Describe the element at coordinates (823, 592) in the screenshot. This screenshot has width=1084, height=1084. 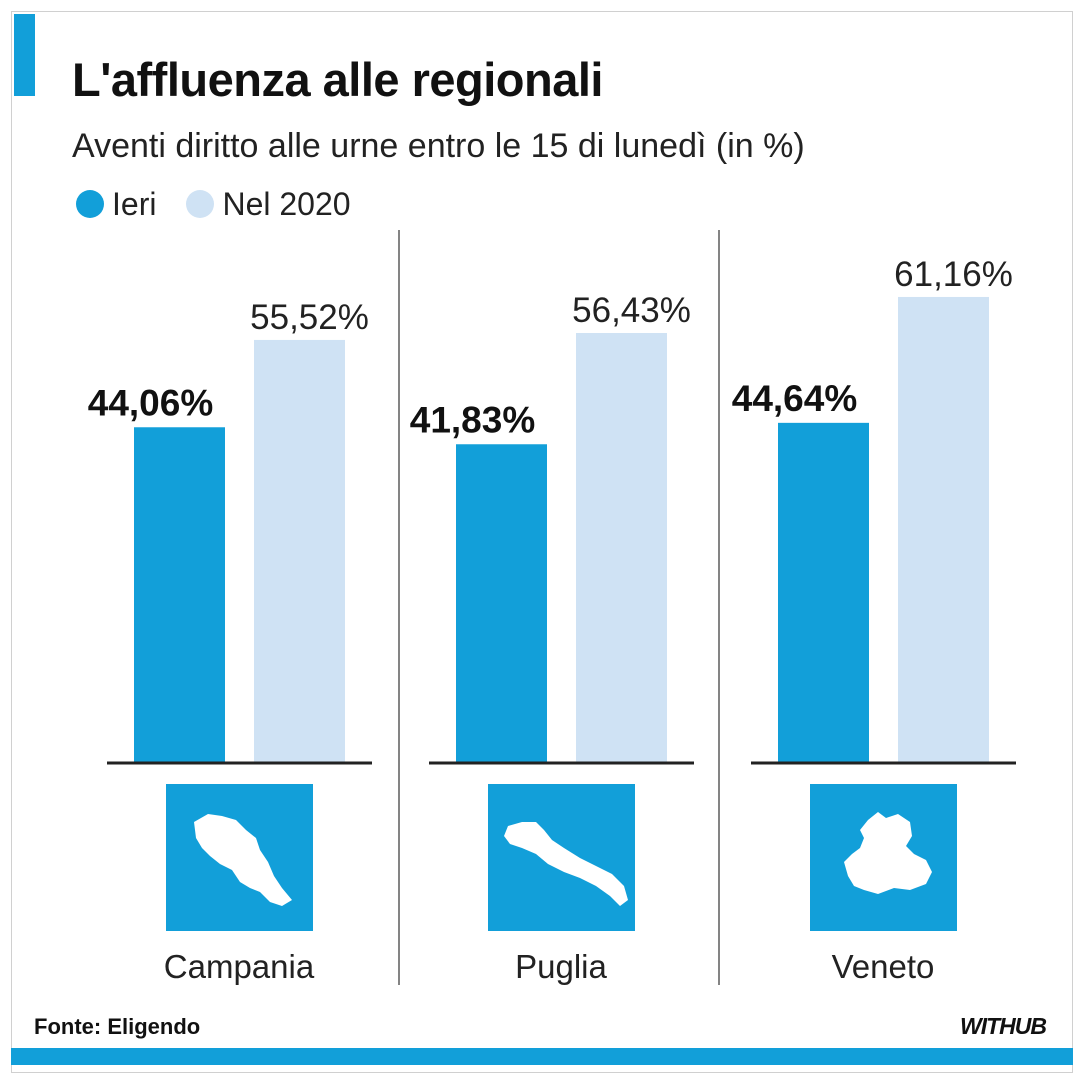
I see `bar-veneto-ieri` at that location.